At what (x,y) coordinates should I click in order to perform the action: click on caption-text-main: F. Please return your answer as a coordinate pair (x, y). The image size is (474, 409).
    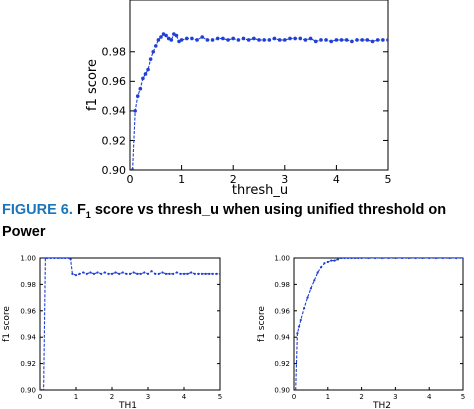
    Looking at the image, I should click on (81, 210).